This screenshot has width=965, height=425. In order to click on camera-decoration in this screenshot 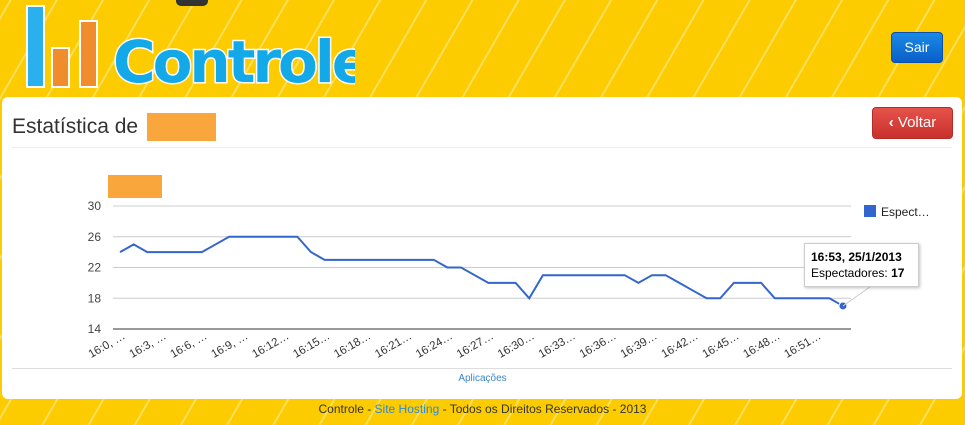, I will do `click(192, 3)`.